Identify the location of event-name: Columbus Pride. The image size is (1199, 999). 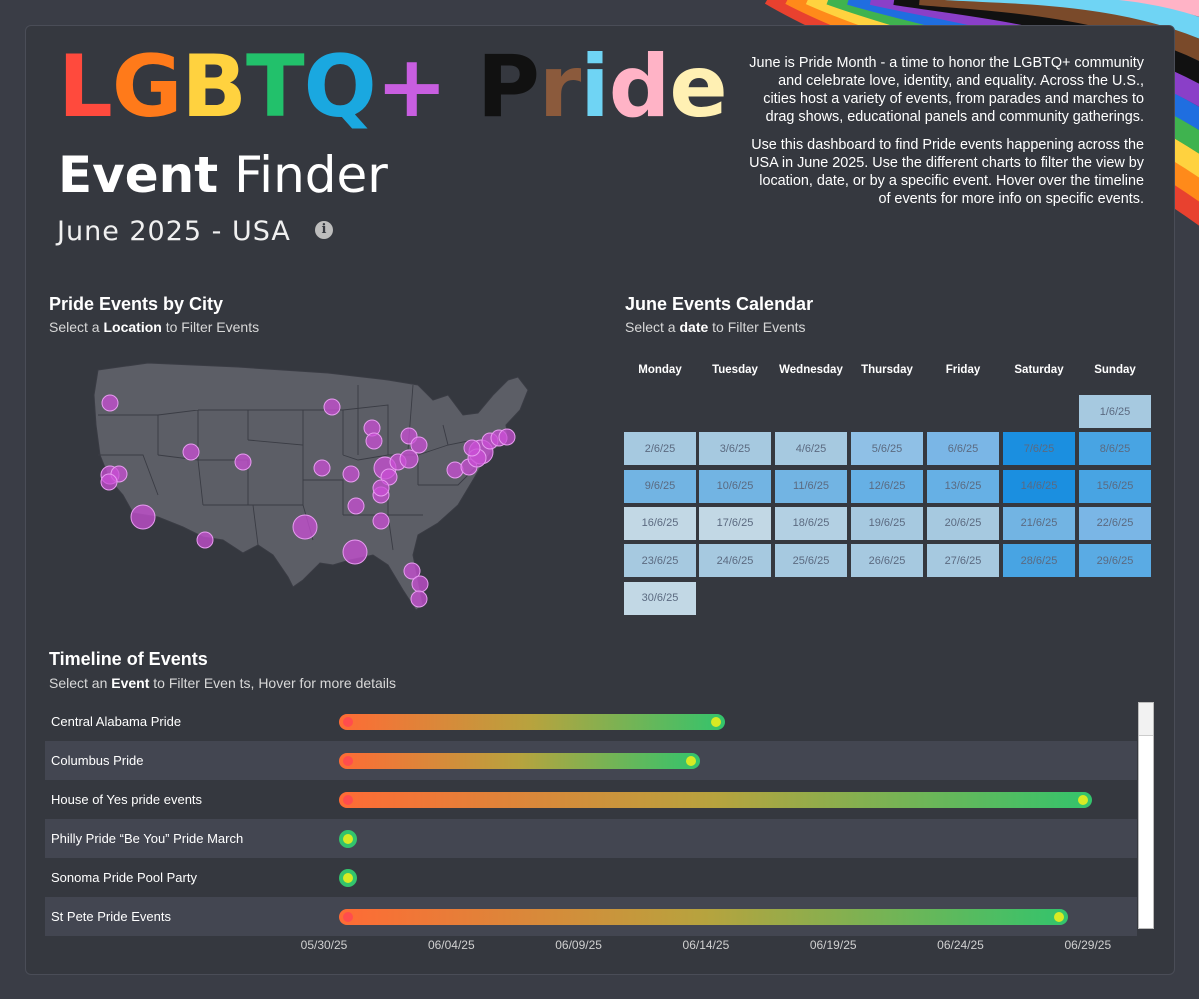
(97, 760).